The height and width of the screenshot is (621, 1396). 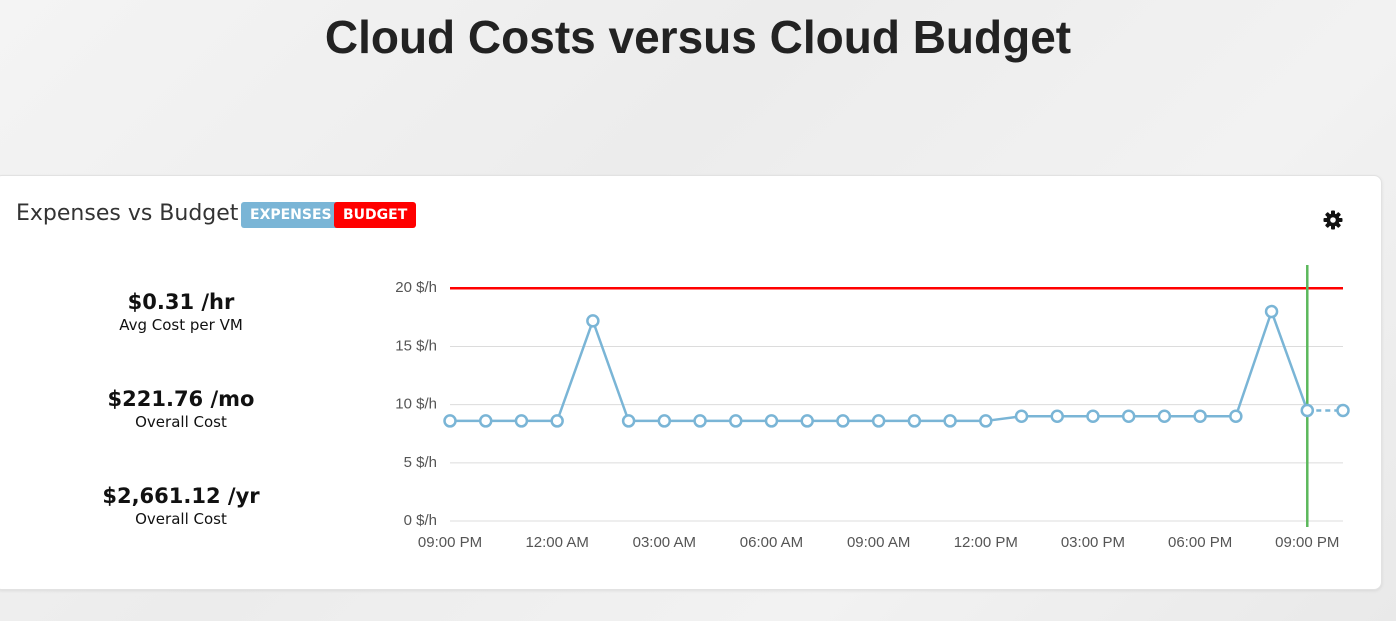 I want to click on x-tick-label: 06:00 PM, so click(x=1200, y=542).